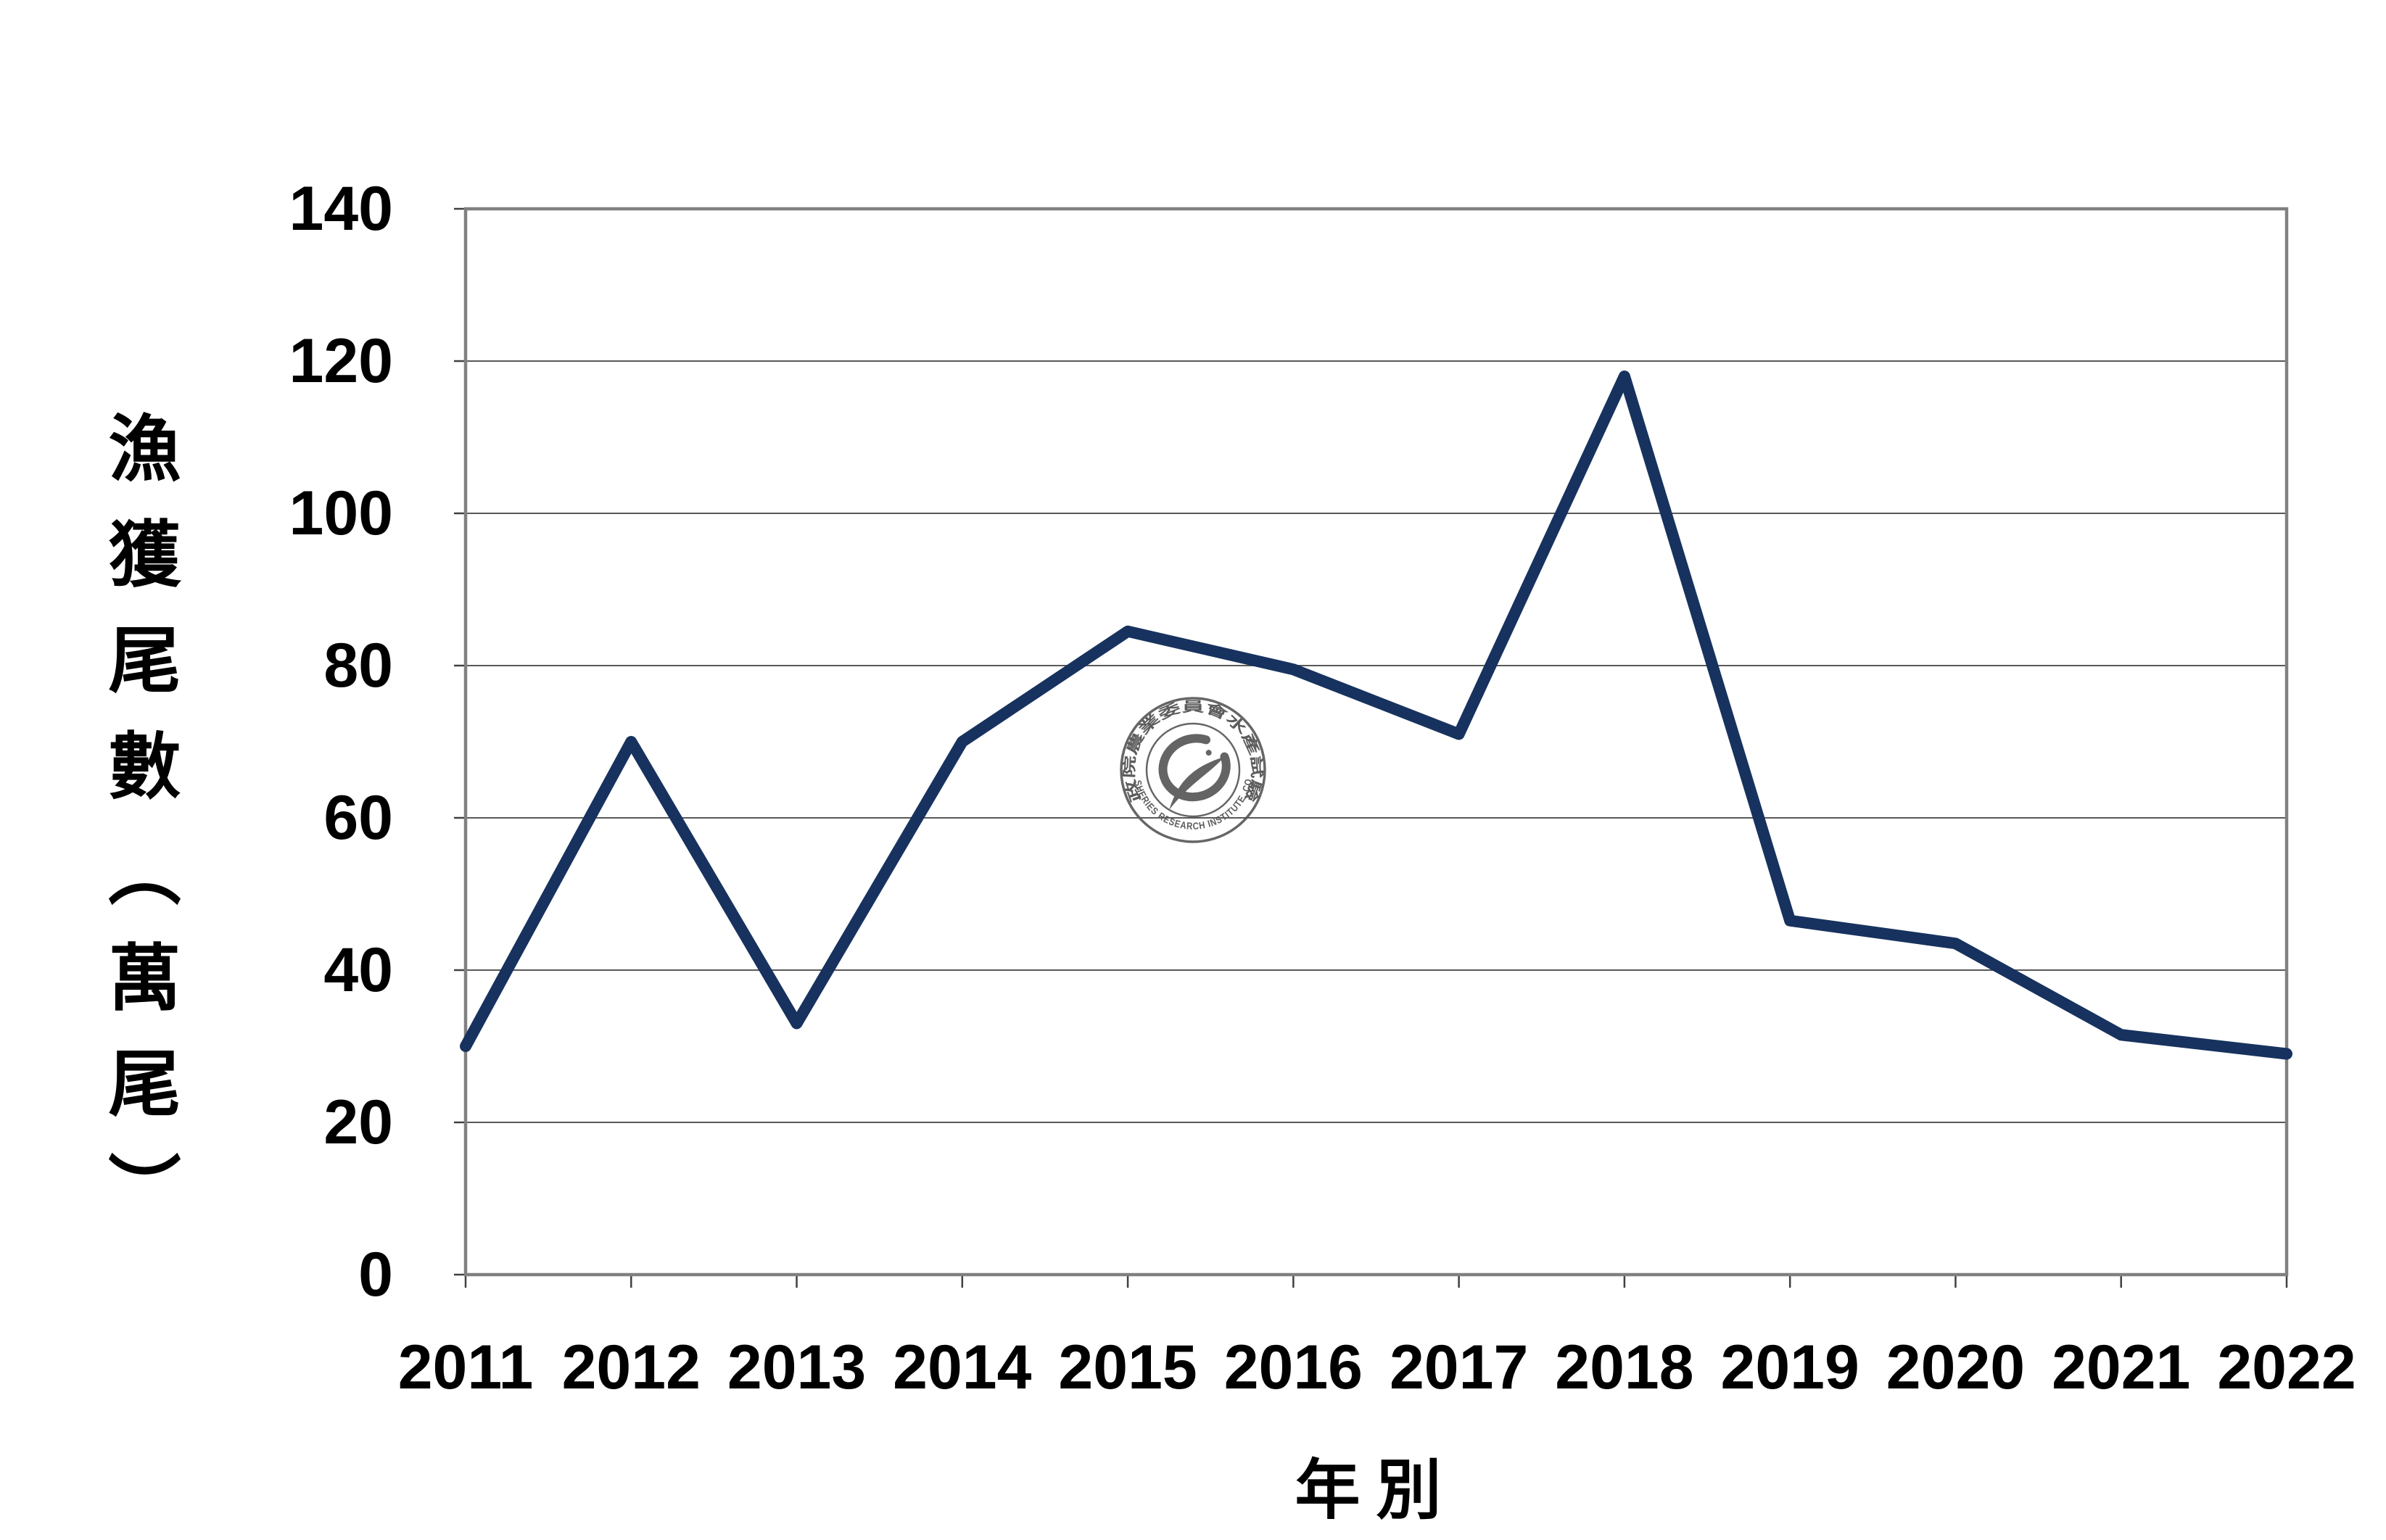 This screenshot has width=2386, height=1540. I want to click on fish-icon, so click(1194, 772).